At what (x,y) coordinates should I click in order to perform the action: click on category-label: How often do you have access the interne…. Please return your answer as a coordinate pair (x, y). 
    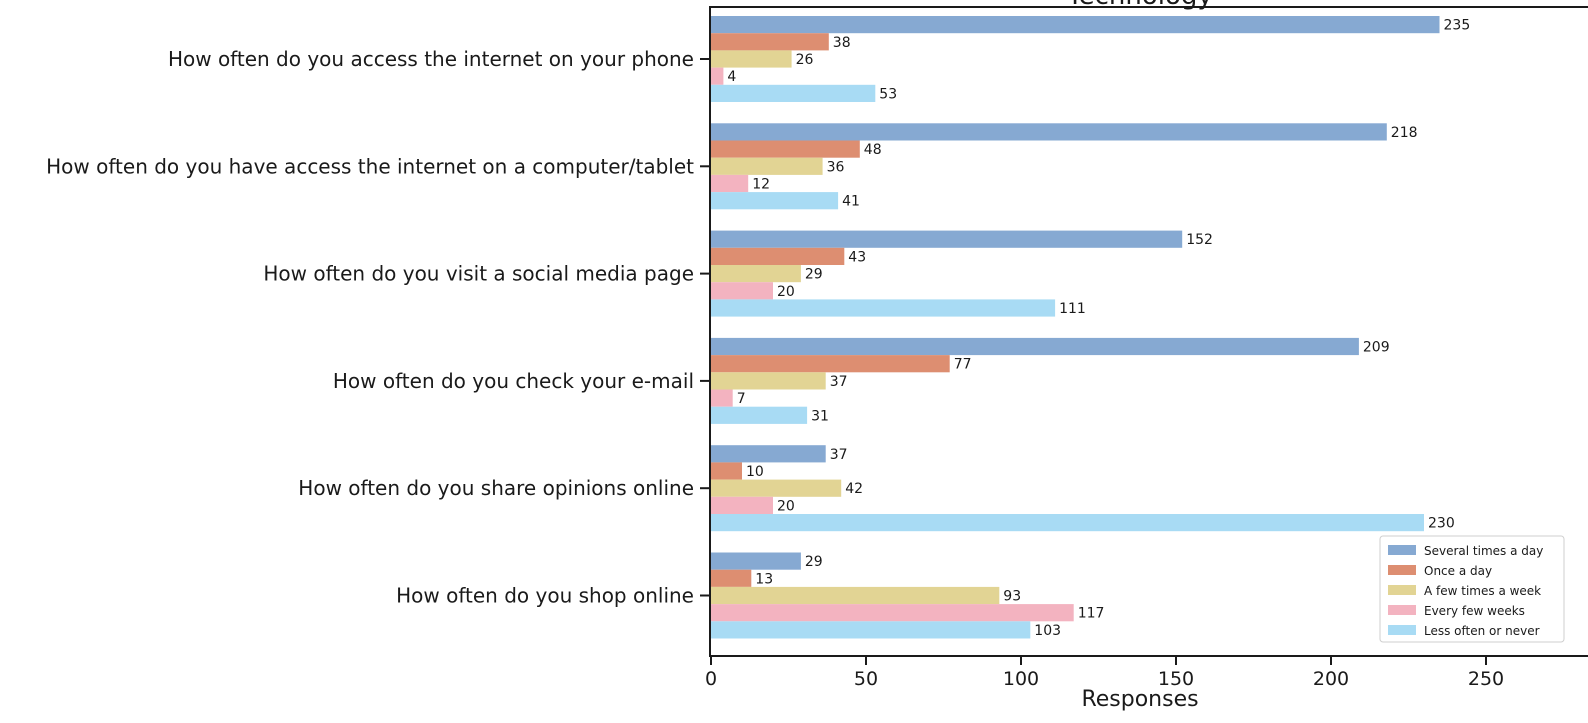
    Looking at the image, I should click on (370, 166).